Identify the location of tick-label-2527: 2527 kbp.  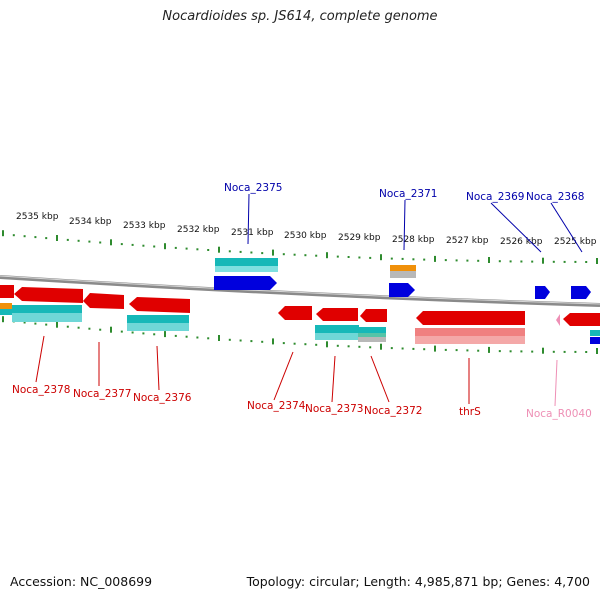
(467, 241).